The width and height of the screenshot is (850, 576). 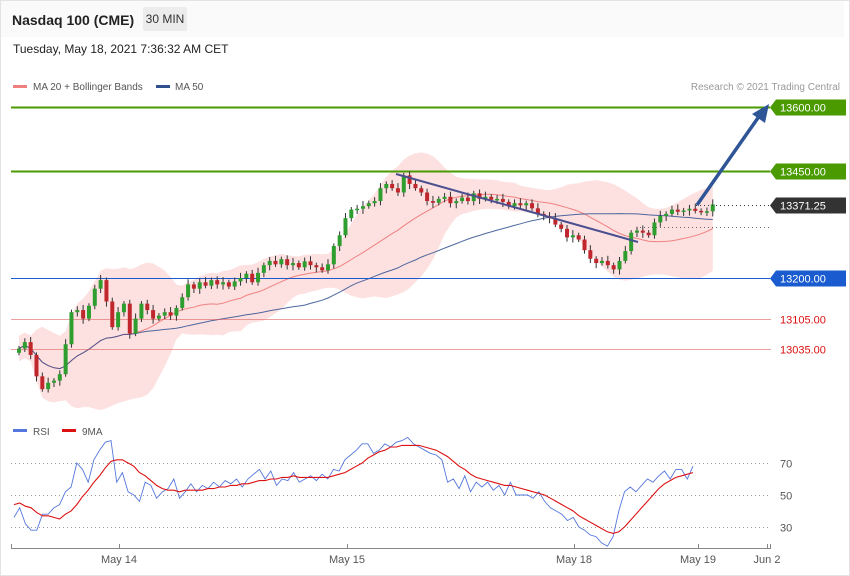 What do you see at coordinates (41, 432) in the screenshot?
I see `legend-rsi-label: RSI` at bounding box center [41, 432].